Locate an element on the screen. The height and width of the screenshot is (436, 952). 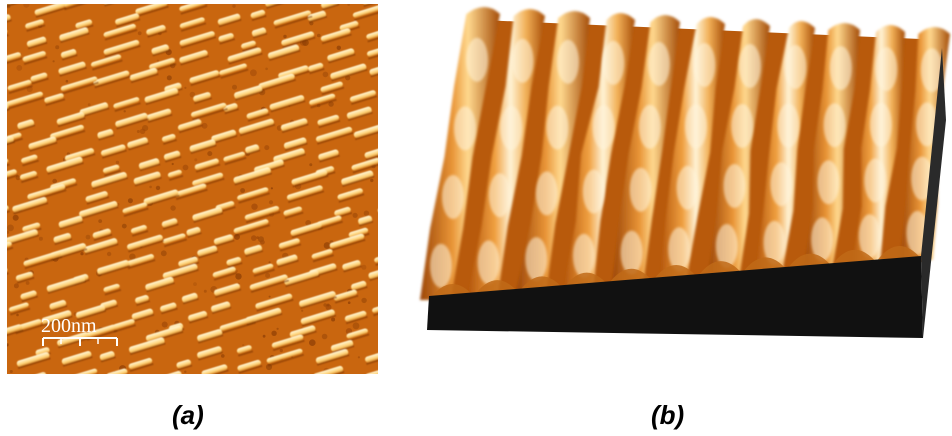
caption-a: (a) is located at coordinates (188, 415).